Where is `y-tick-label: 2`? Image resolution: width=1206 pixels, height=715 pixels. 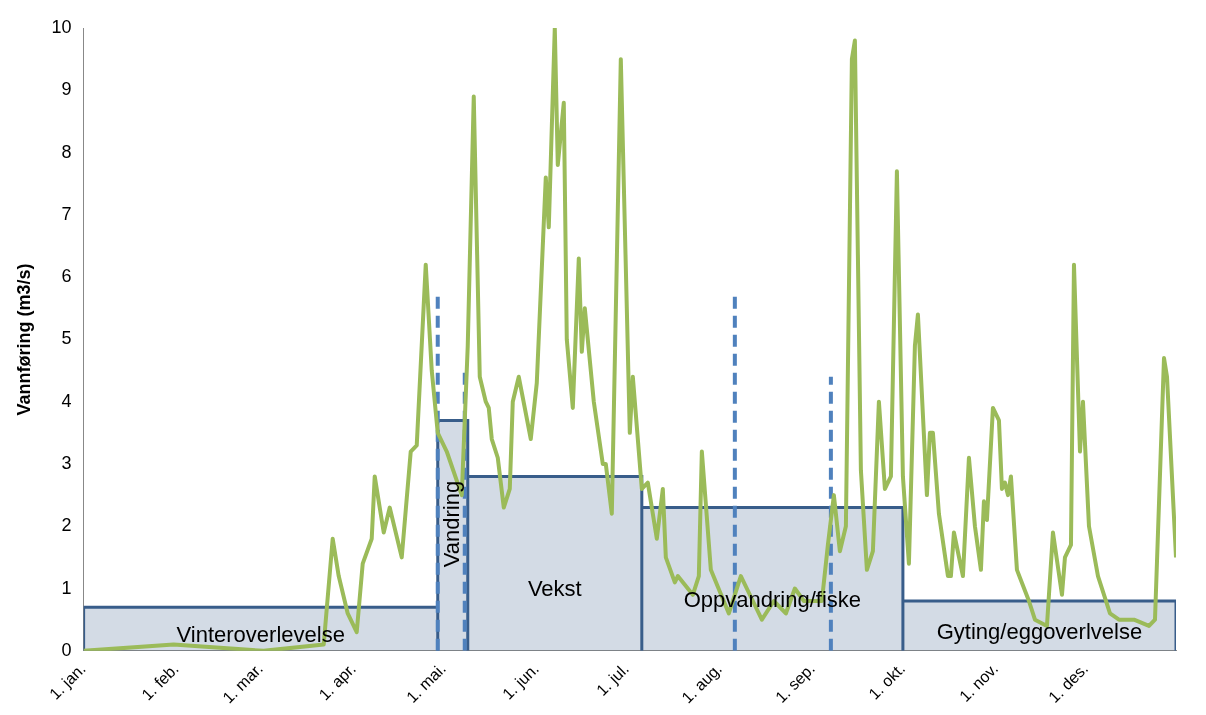 y-tick-label: 2 is located at coordinates (66, 525).